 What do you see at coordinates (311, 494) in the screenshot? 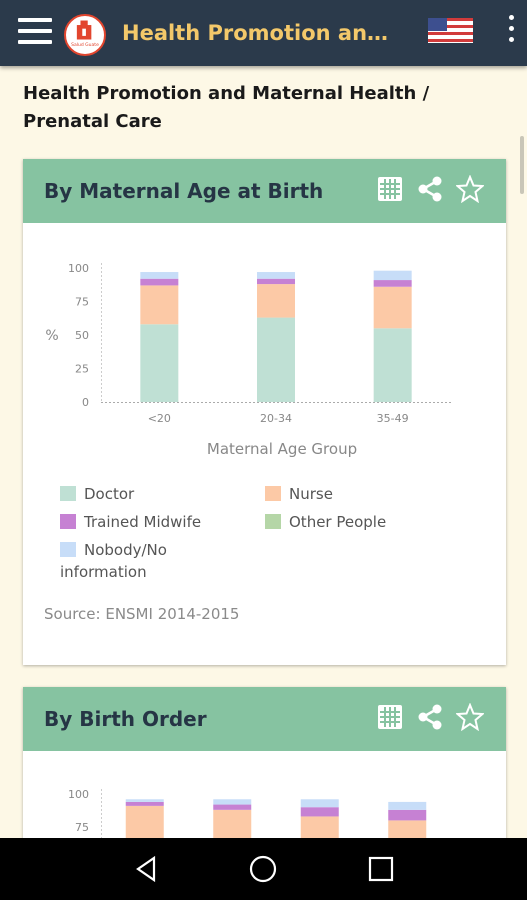
I see `legend-label: Nurse` at bounding box center [311, 494].